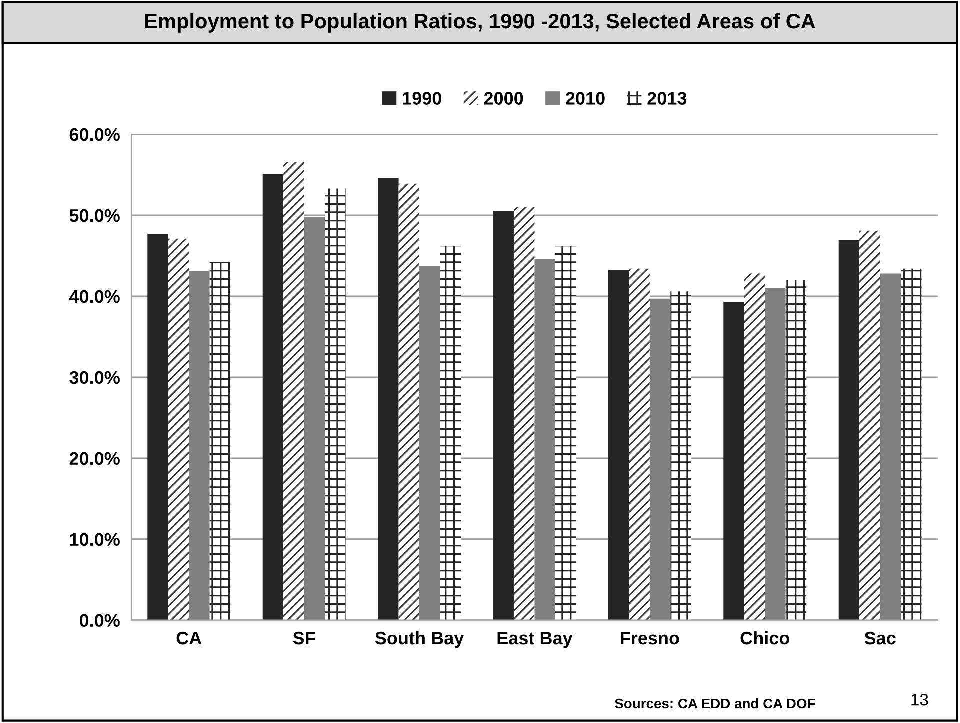  I want to click on y-tick-label: 20.0%, so click(95, 459).